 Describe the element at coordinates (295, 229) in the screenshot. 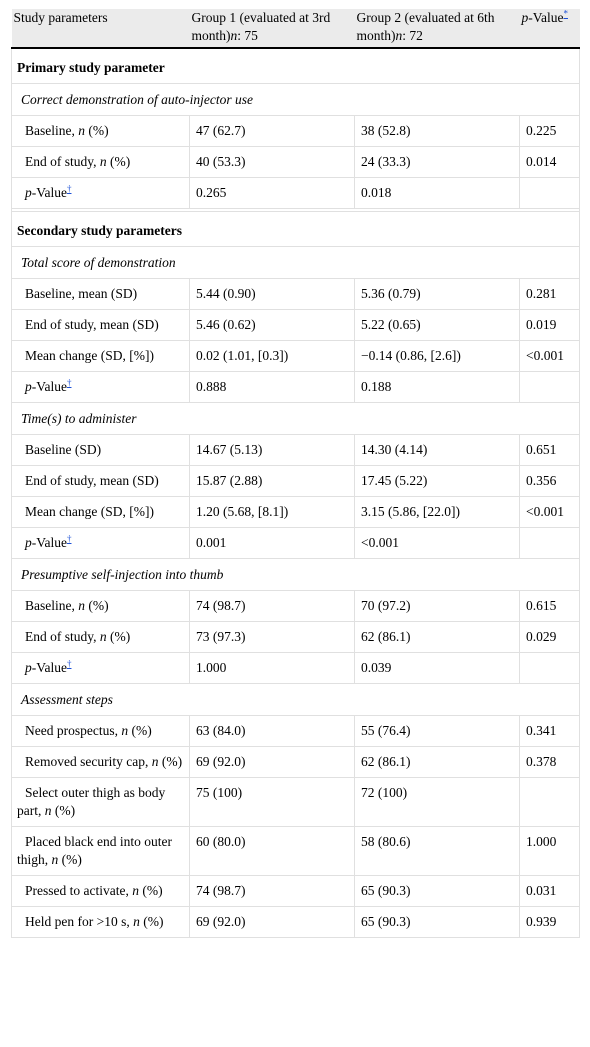

I see `section-title-secondary: Secondary study parameters` at that location.